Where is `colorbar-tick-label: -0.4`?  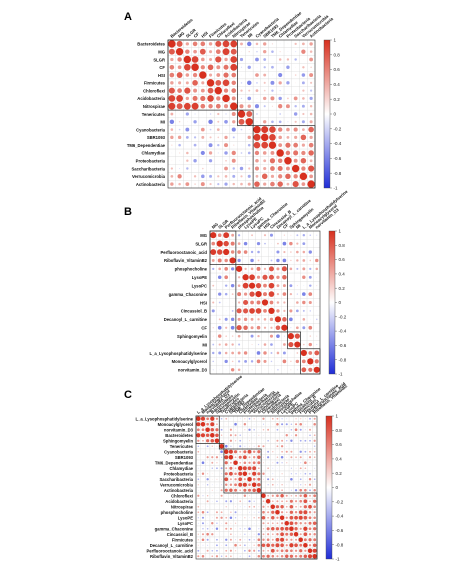
colorbar-tick-label: -0.4 is located at coordinates (338, 143).